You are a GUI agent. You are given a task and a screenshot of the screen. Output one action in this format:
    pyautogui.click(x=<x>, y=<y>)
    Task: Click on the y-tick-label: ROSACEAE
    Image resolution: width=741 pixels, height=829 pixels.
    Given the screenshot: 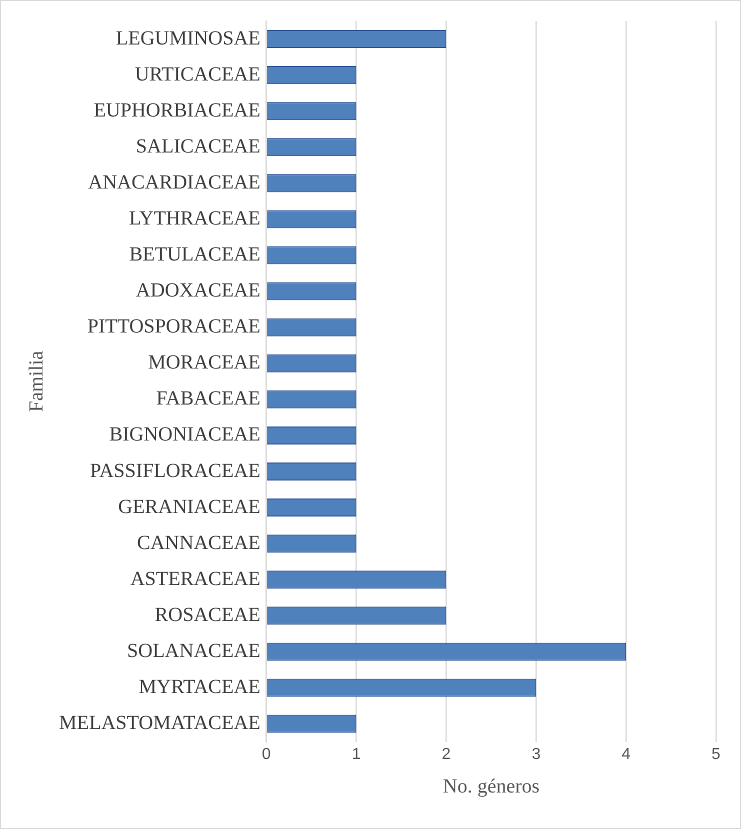 What is the action you would take?
    pyautogui.click(x=207, y=615)
    